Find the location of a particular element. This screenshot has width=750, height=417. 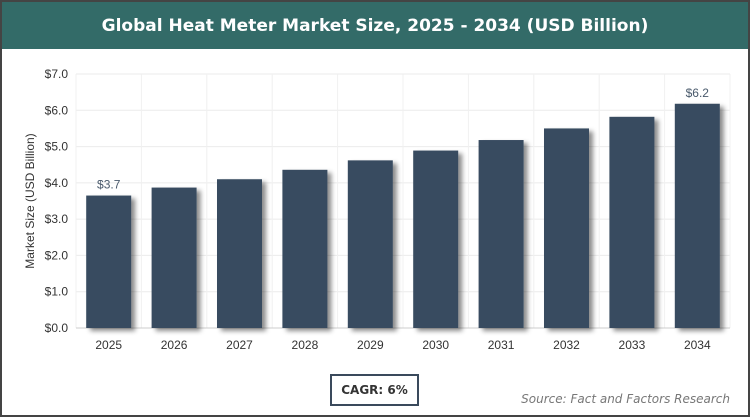

x-tick-label: 2029 is located at coordinates (370, 345).